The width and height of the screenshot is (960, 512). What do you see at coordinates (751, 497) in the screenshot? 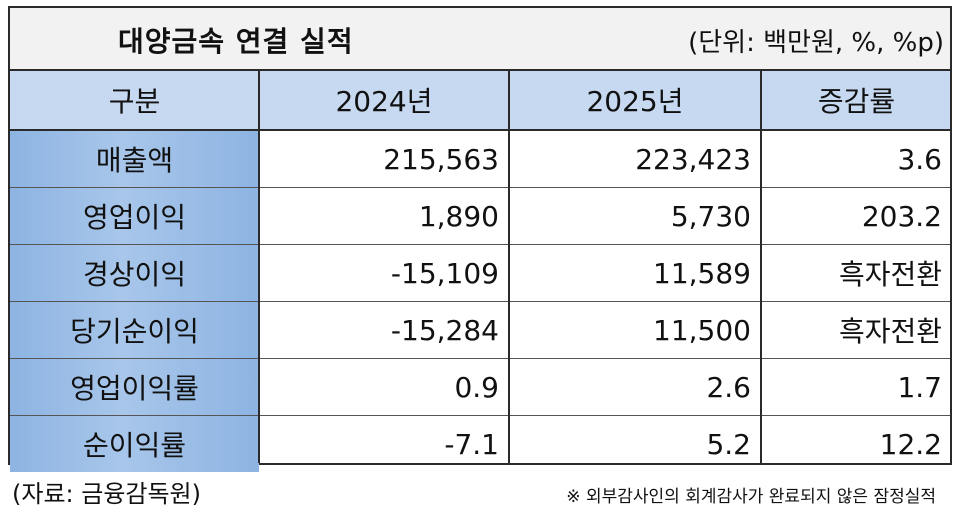
I see `footnote: ※ 외부감사인의 회계감사가 완료되지 않은 잠정실적` at bounding box center [751, 497].